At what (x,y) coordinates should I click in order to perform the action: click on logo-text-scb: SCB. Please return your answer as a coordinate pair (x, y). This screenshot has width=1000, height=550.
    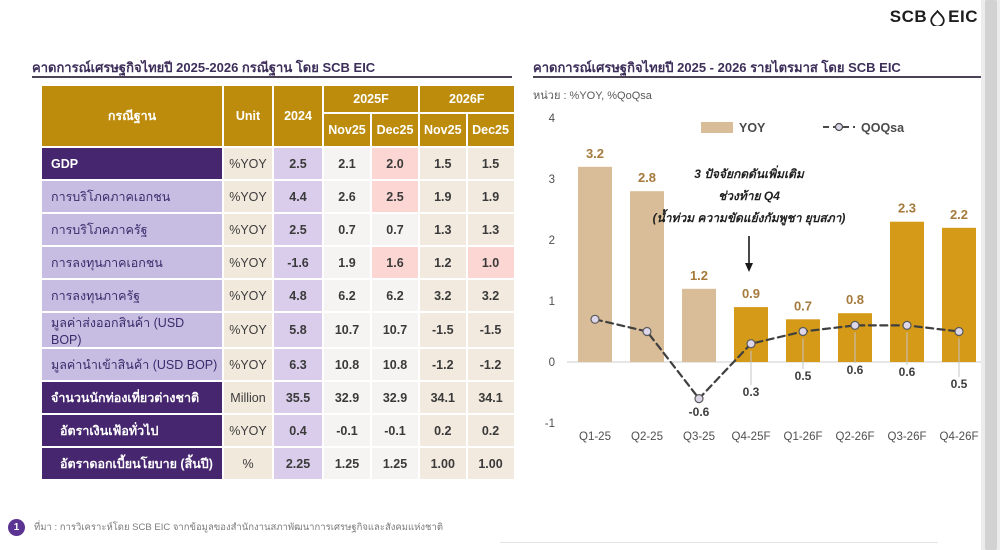
    Looking at the image, I should click on (908, 16).